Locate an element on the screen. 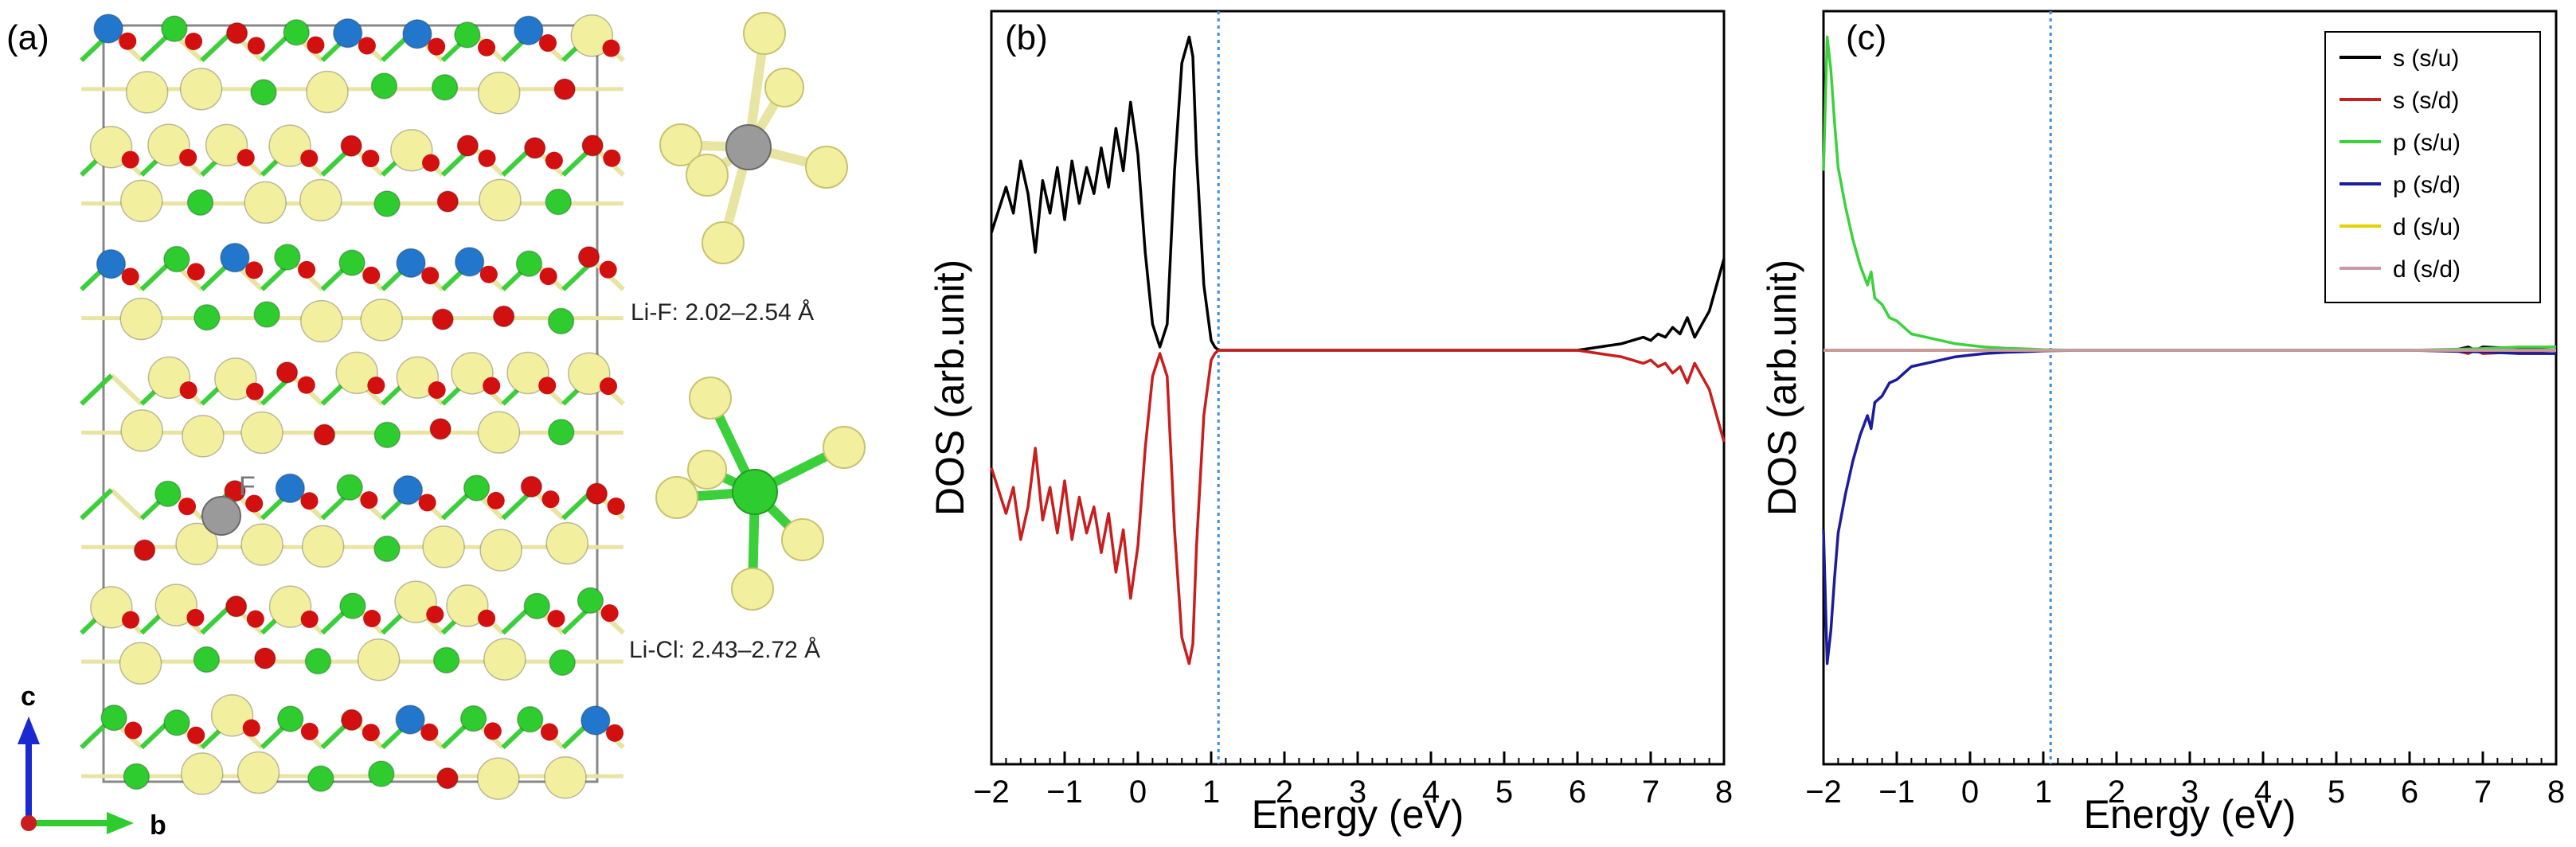  panel-b-series-s-s-d is located at coordinates (1358, 507).